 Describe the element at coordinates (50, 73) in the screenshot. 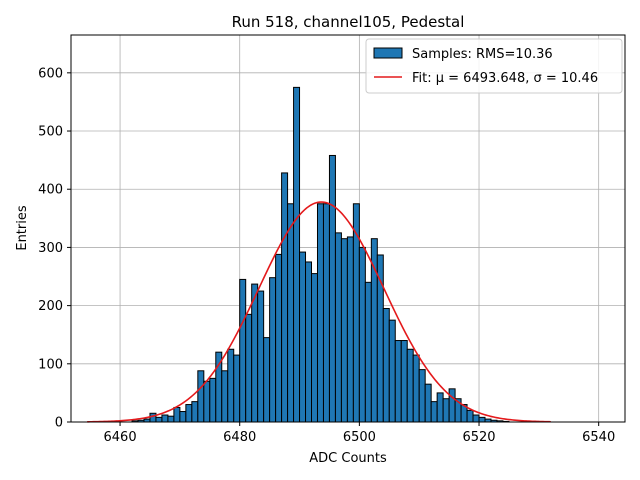

I see `y-tick-label: 600` at that location.